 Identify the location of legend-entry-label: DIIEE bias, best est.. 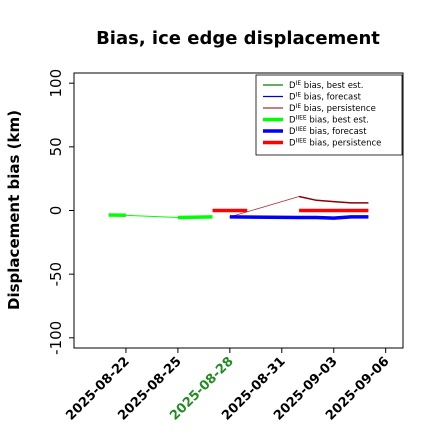
(329, 120).